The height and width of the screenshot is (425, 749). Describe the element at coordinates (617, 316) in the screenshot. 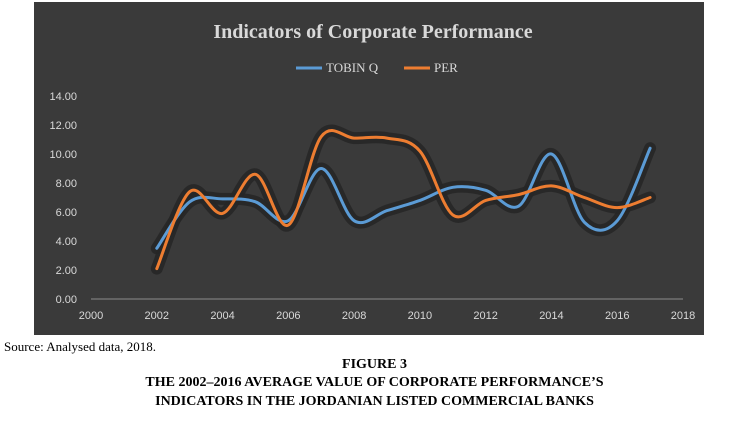

I see `x-tick-label: 2016` at that location.